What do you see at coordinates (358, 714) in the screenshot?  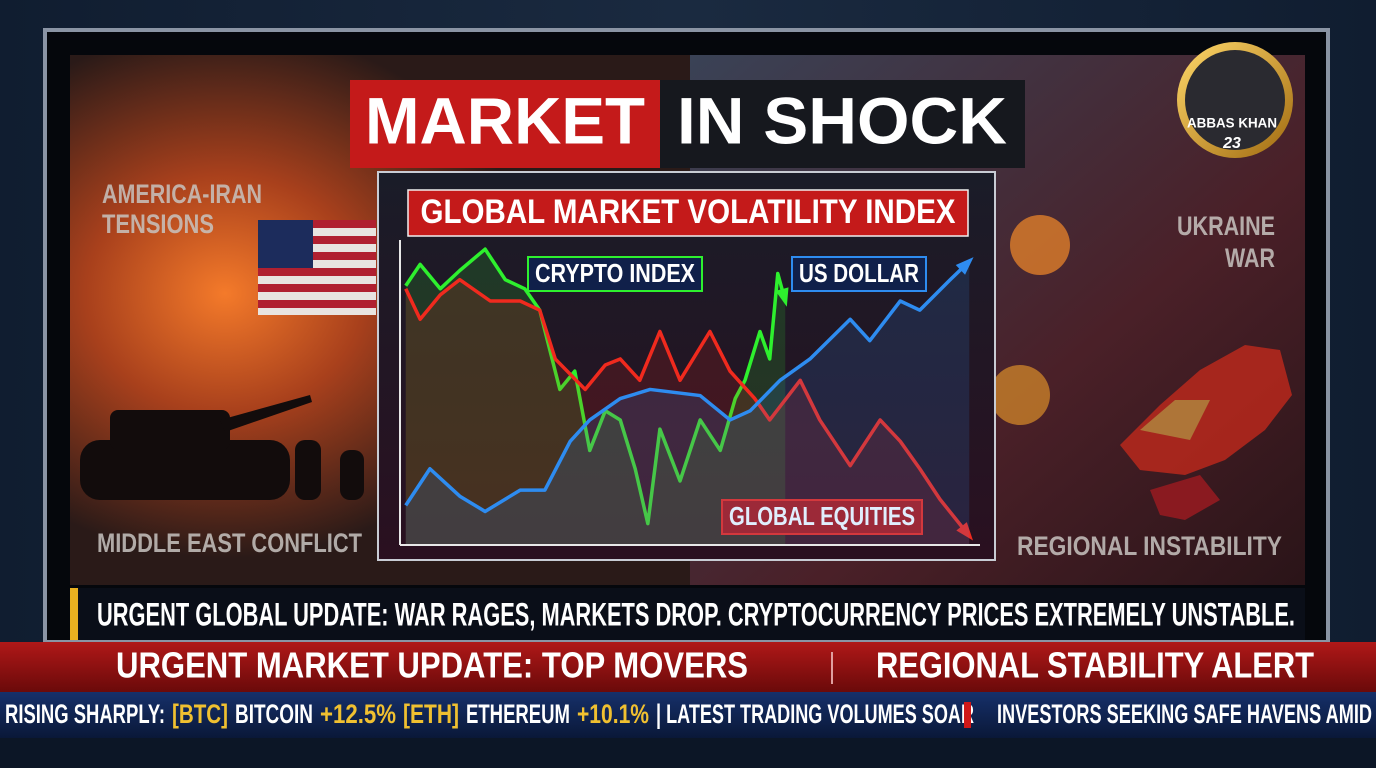 I see `ticker-segment: +12.5%` at bounding box center [358, 714].